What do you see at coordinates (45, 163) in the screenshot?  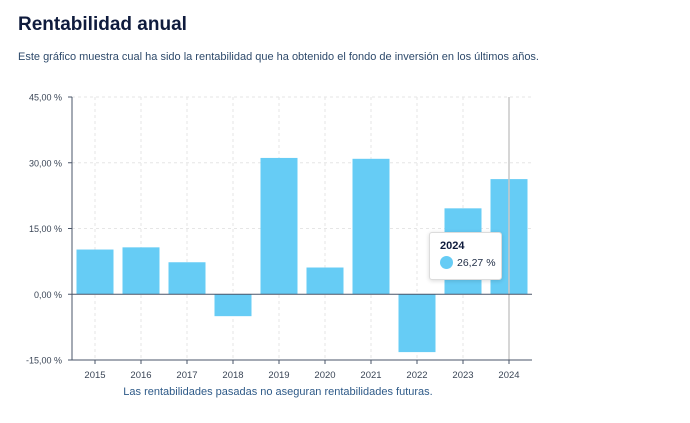 I see `y-tick-label: 30,00 %` at bounding box center [45, 163].